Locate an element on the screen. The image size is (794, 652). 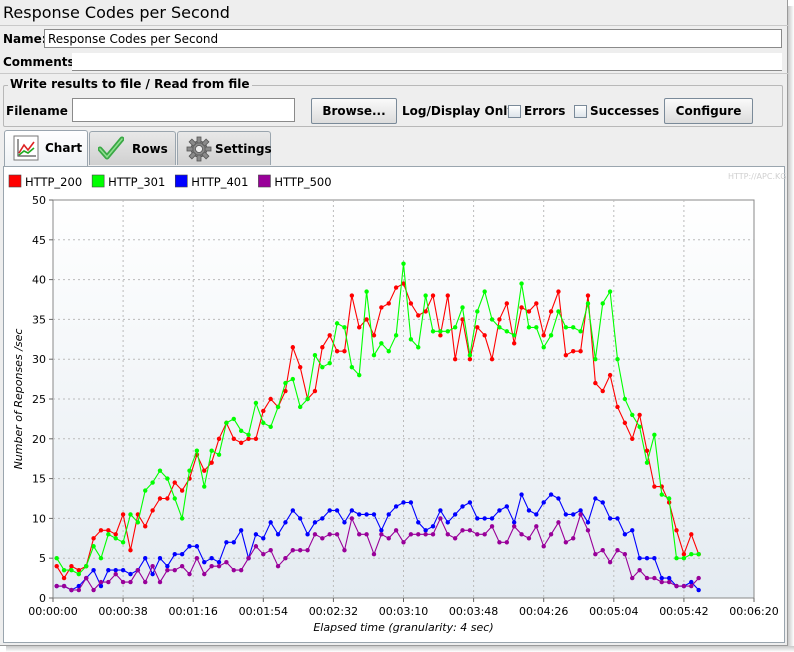
tab-rows: Rows is located at coordinates (132, 148).